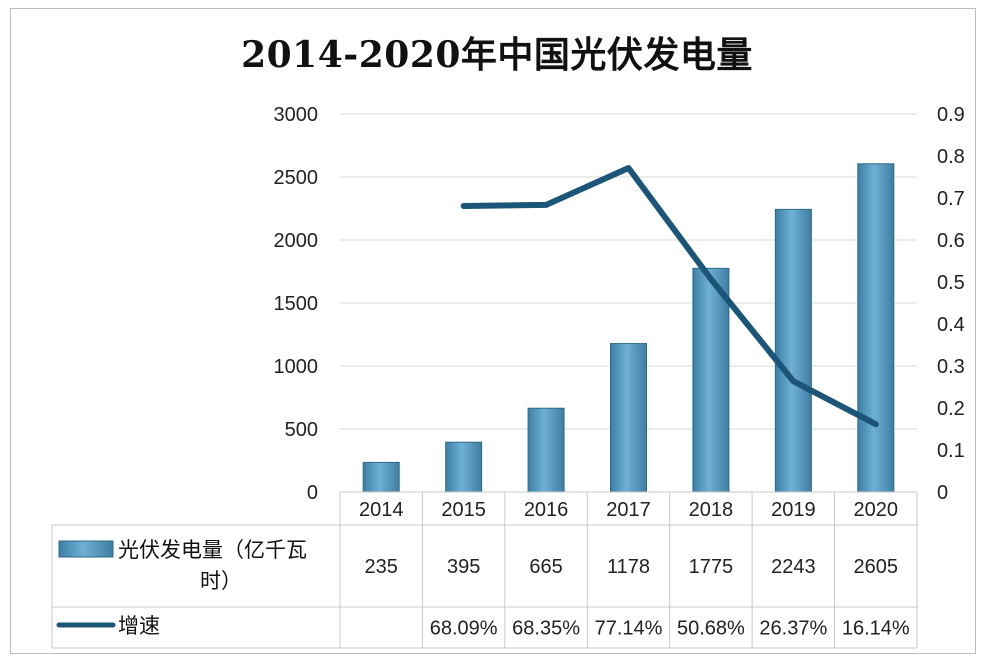 The image size is (994, 666). I want to click on bar-legend-label-line2: 时）, so click(221, 581).